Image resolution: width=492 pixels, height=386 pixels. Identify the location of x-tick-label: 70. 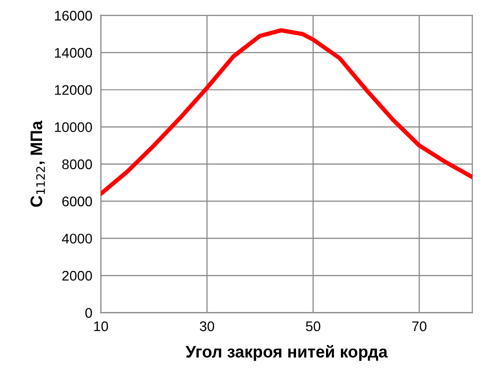
(419, 326).